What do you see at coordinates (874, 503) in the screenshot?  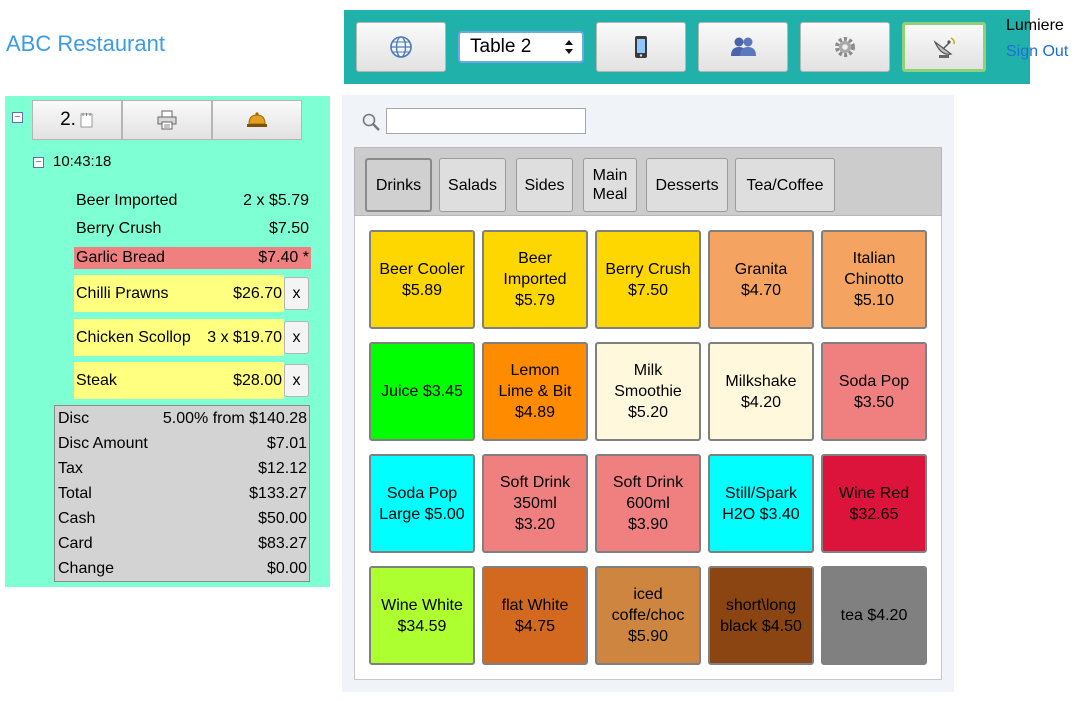 I see `menu-item-tile: Wine Red $32.65` at bounding box center [874, 503].